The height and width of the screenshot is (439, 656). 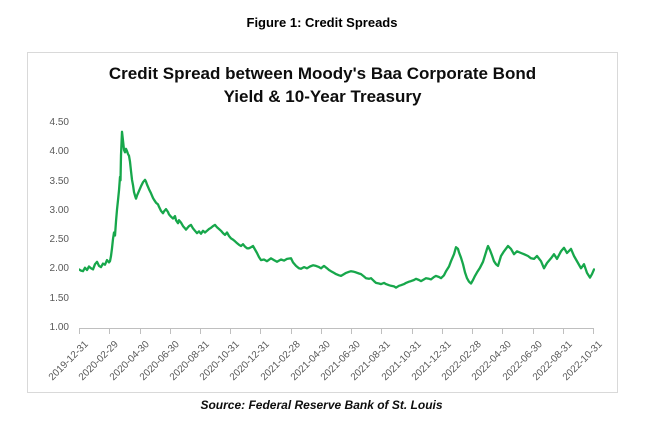 What do you see at coordinates (59, 122) in the screenshot?
I see `y-axis-label: 4.50` at bounding box center [59, 122].